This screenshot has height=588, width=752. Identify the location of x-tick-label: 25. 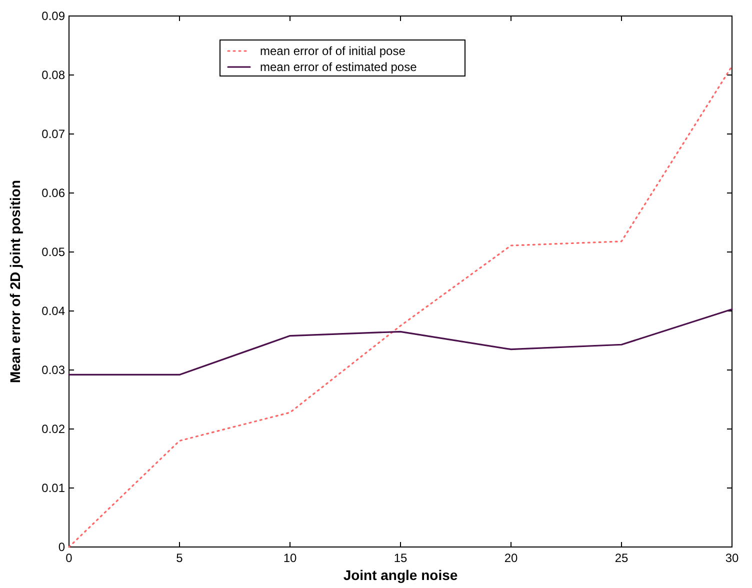
(621, 558).